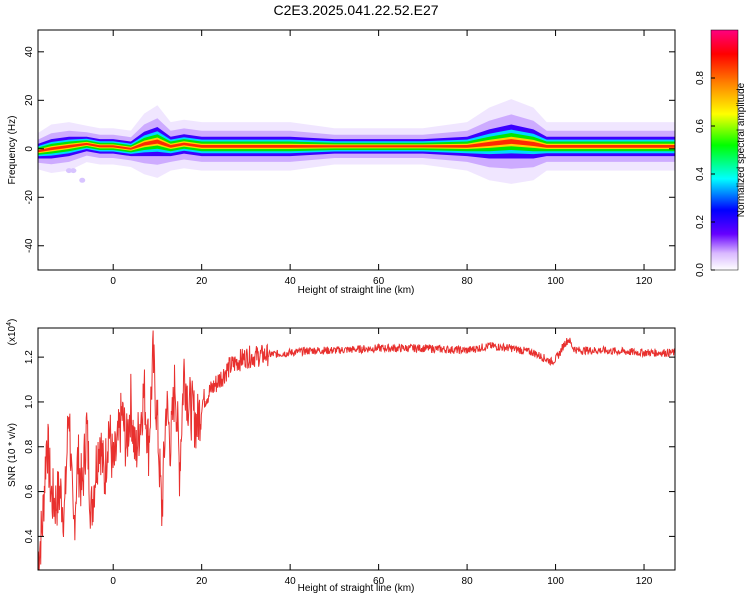 Image resolution: width=750 pixels, height=600 pixels. I want to click on spectrogram-x-tick-label: 120, so click(644, 281).